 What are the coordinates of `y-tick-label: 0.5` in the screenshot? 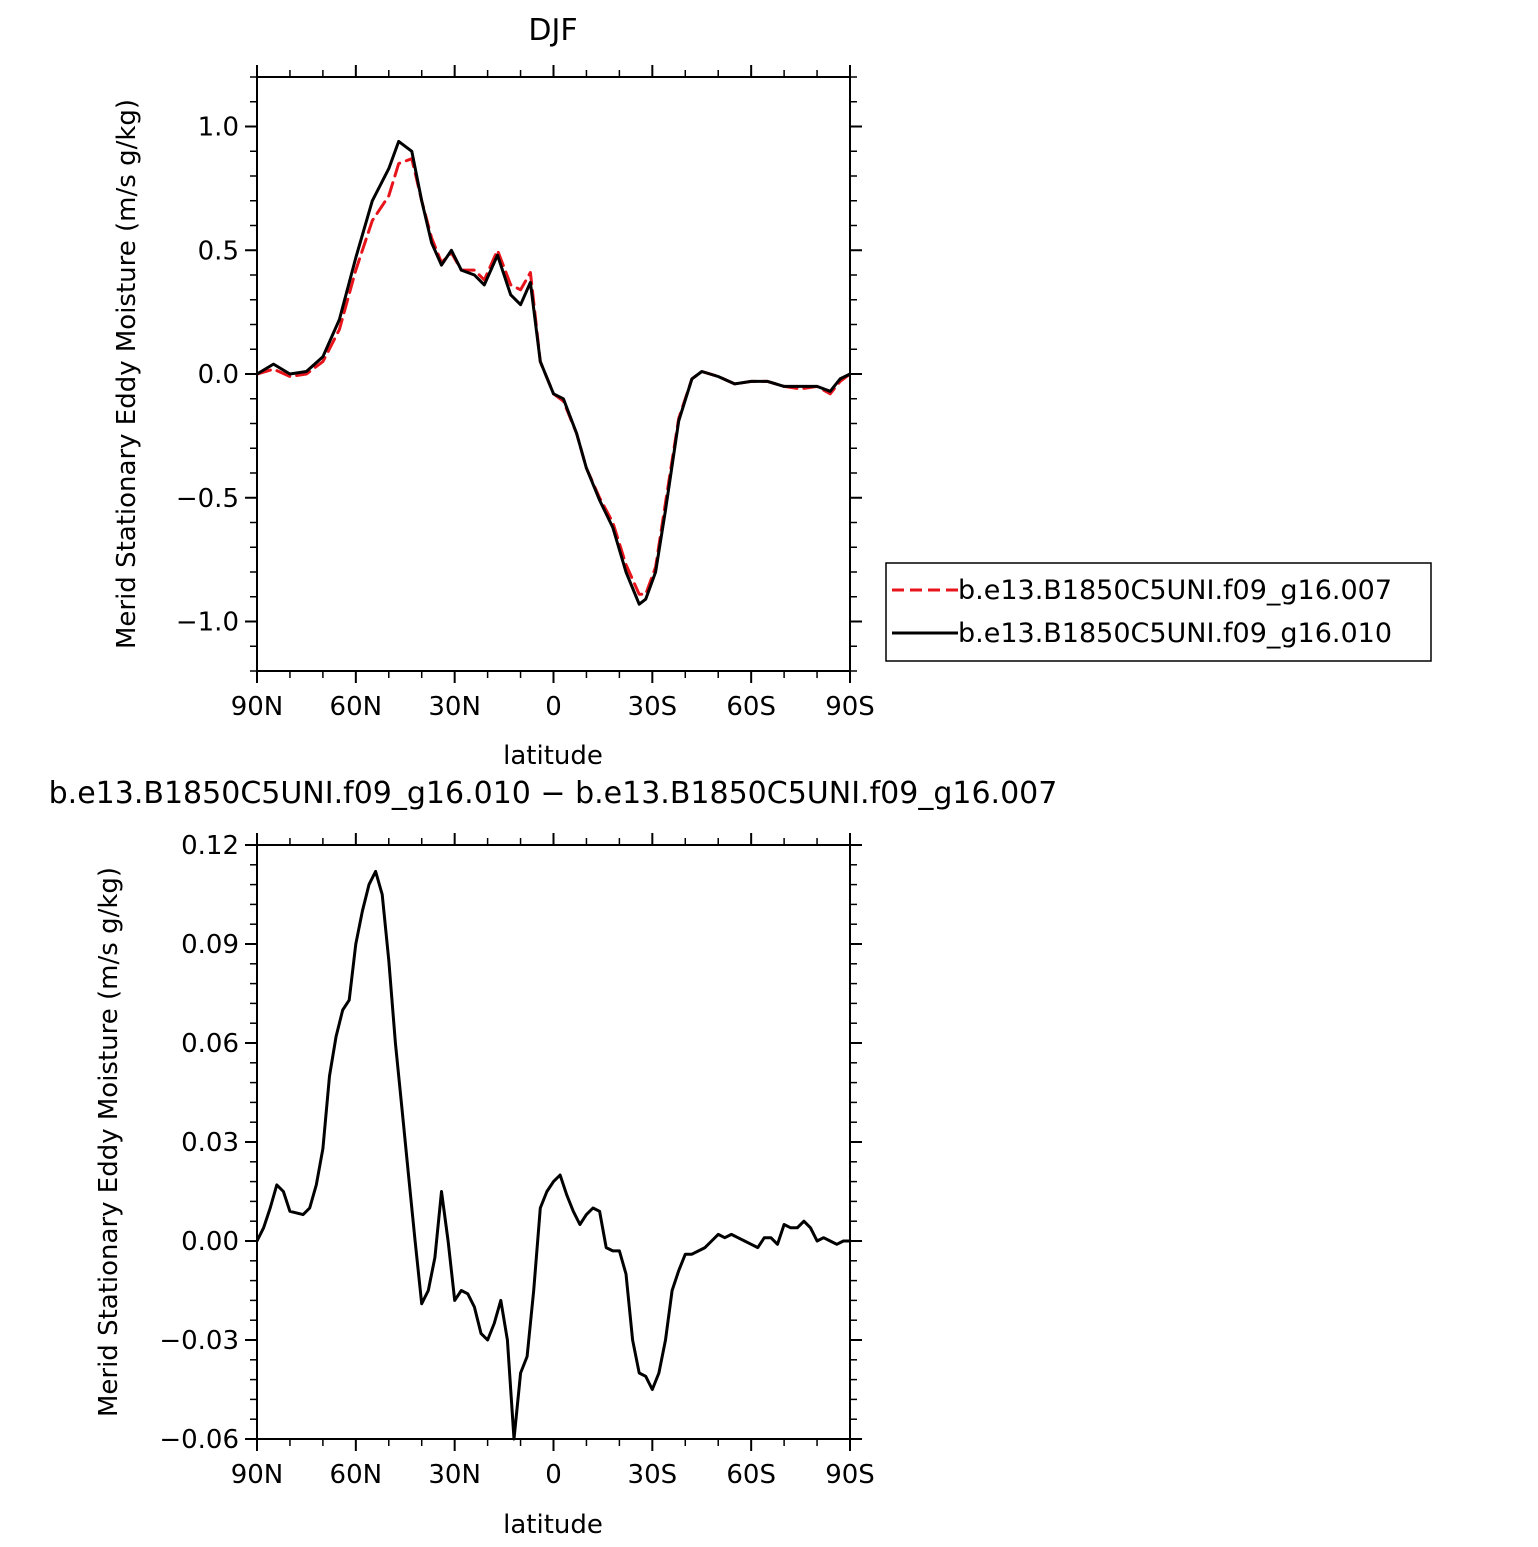 It's located at (218, 251).